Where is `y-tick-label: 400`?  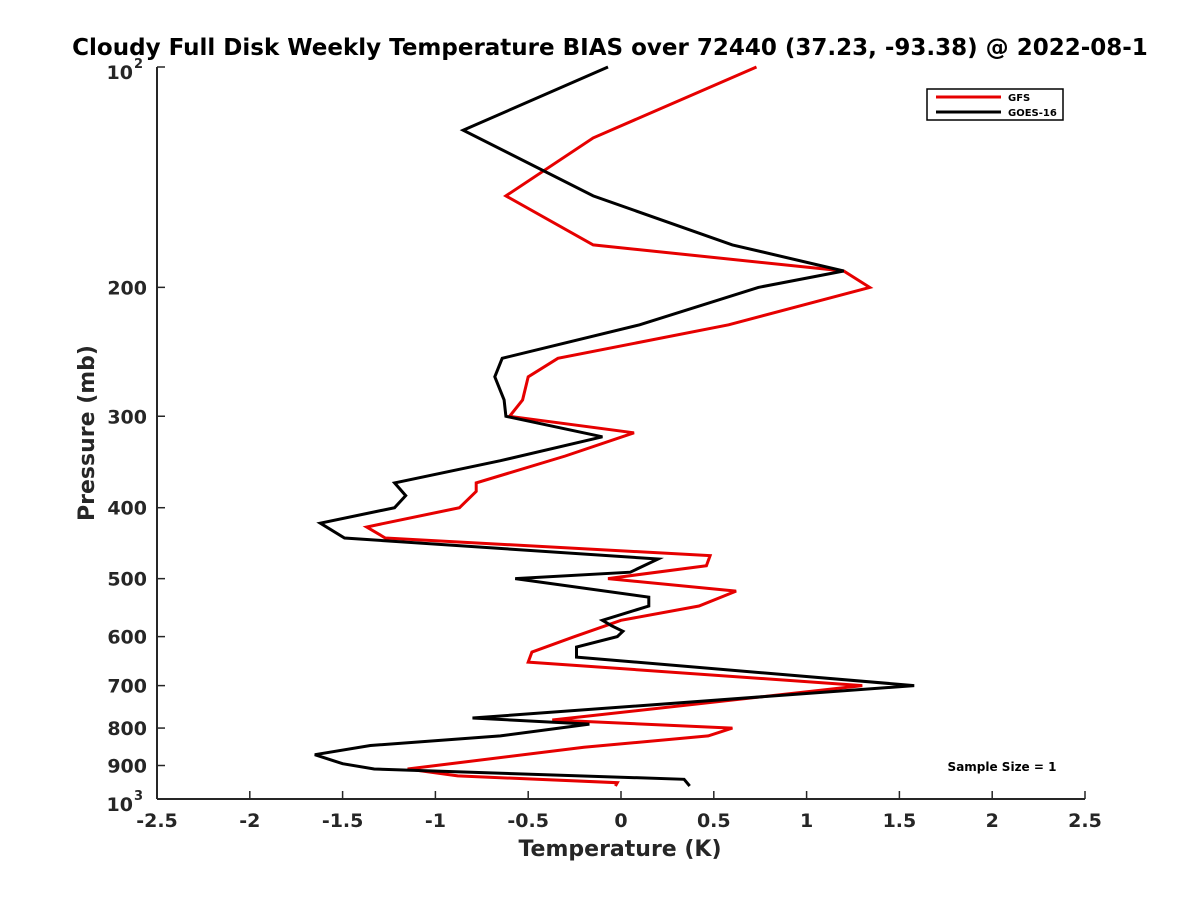
y-tick-label: 400 is located at coordinates (127, 509).